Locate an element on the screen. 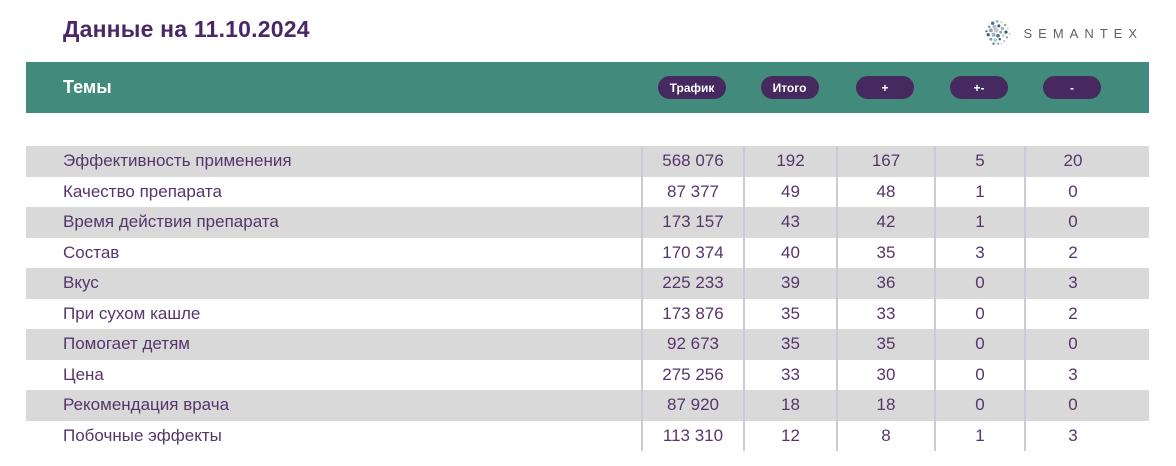 The image size is (1176, 466). total-value: 192 is located at coordinates (789, 161).